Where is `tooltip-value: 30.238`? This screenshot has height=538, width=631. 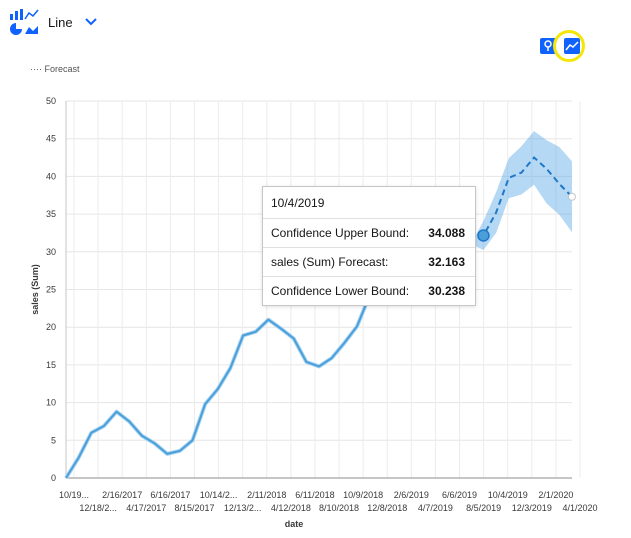 tooltip-value: 30.238 is located at coordinates (446, 291).